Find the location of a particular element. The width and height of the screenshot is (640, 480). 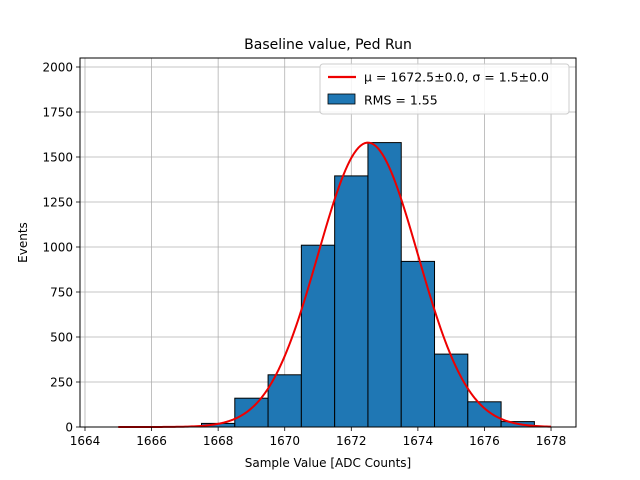

y-tick-label-6: 1500 is located at coordinates (57, 158).